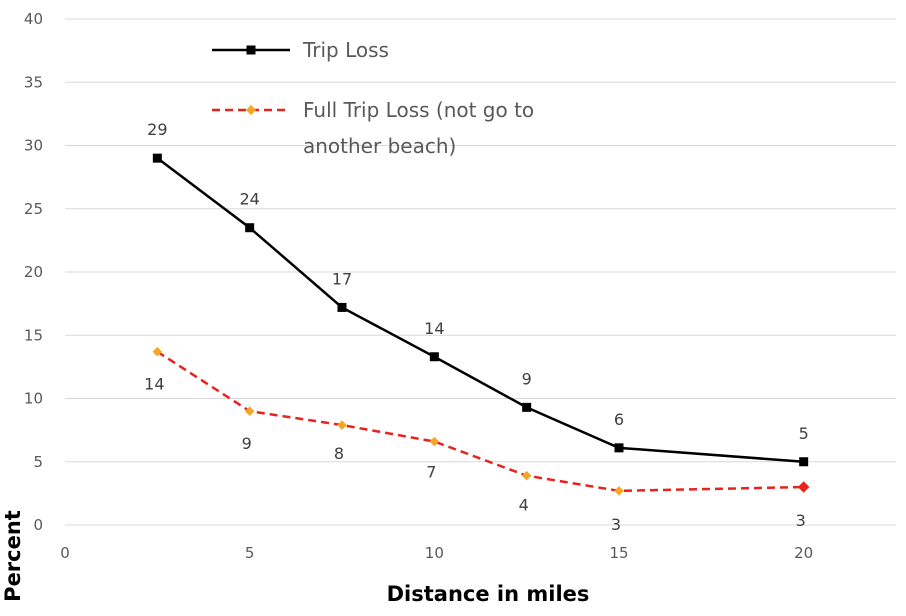  What do you see at coordinates (33, 399) in the screenshot?
I see `y-tick-label-10: 10` at bounding box center [33, 399].